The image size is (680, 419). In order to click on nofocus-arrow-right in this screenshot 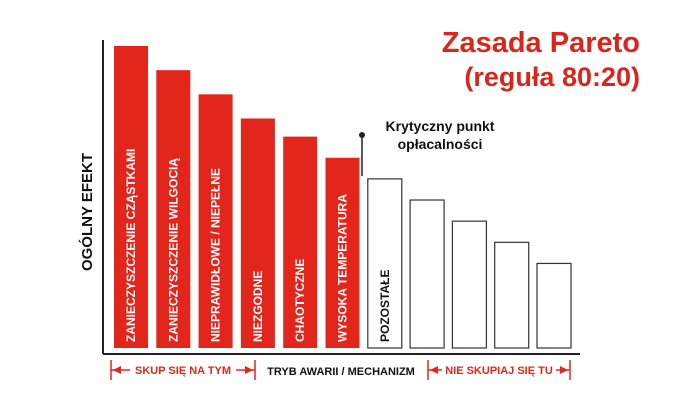, I will do `click(564, 370)`.